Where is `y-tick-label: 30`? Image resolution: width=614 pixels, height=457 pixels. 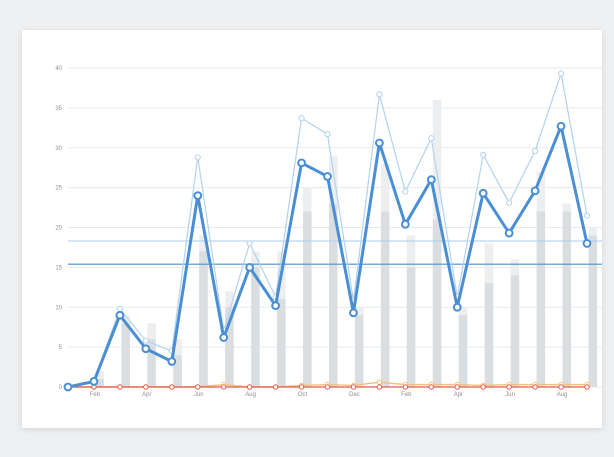 y-tick-label: 30 is located at coordinates (58, 149).